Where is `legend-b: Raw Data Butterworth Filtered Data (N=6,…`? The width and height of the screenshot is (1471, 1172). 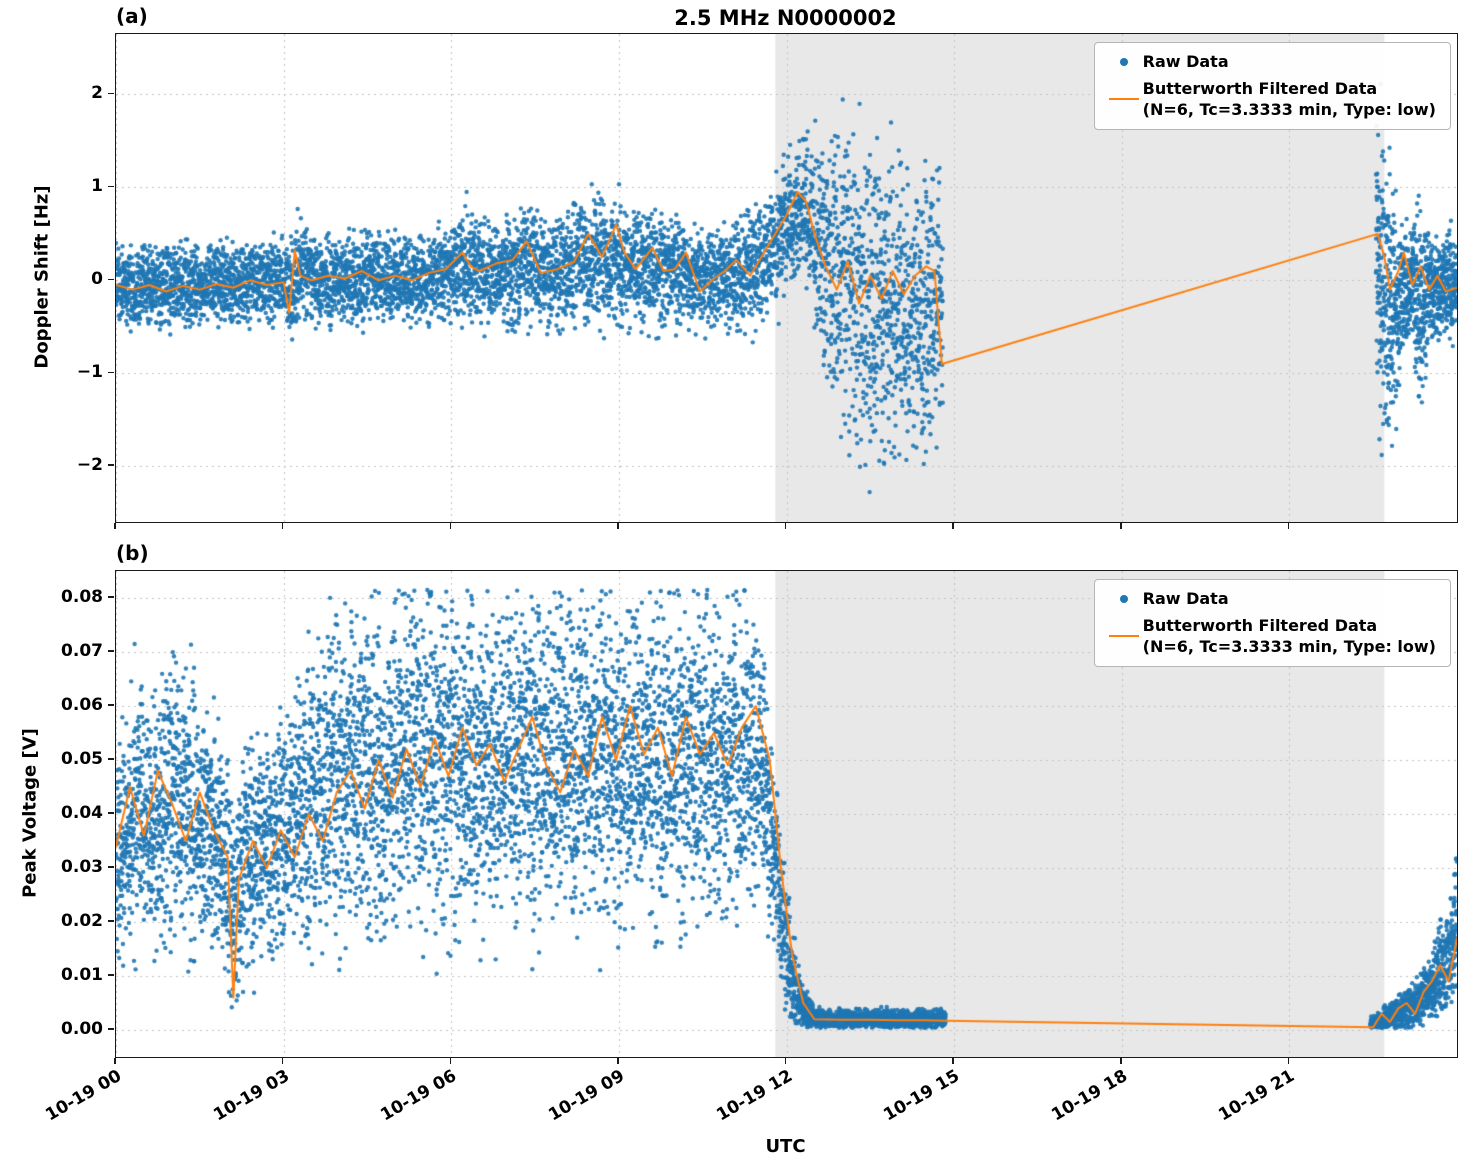 legend-b: Raw Data Butterworth Filtered Data (N=6,… is located at coordinates (1272, 623).